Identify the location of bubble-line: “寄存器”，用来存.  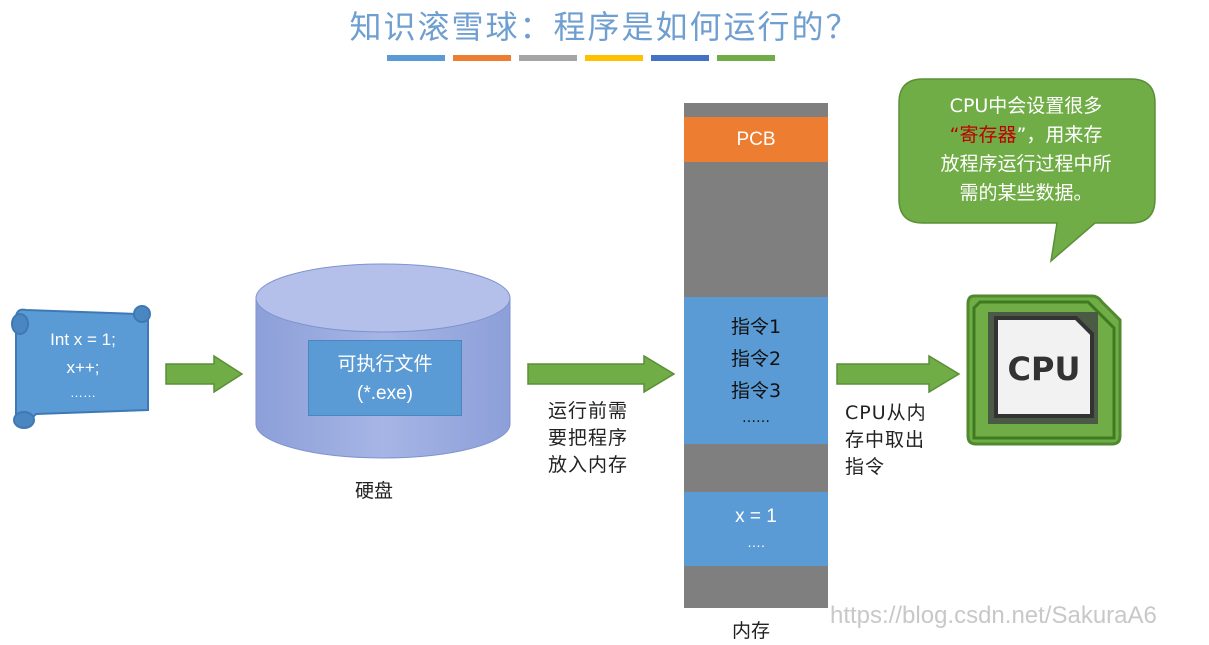
(1026, 135).